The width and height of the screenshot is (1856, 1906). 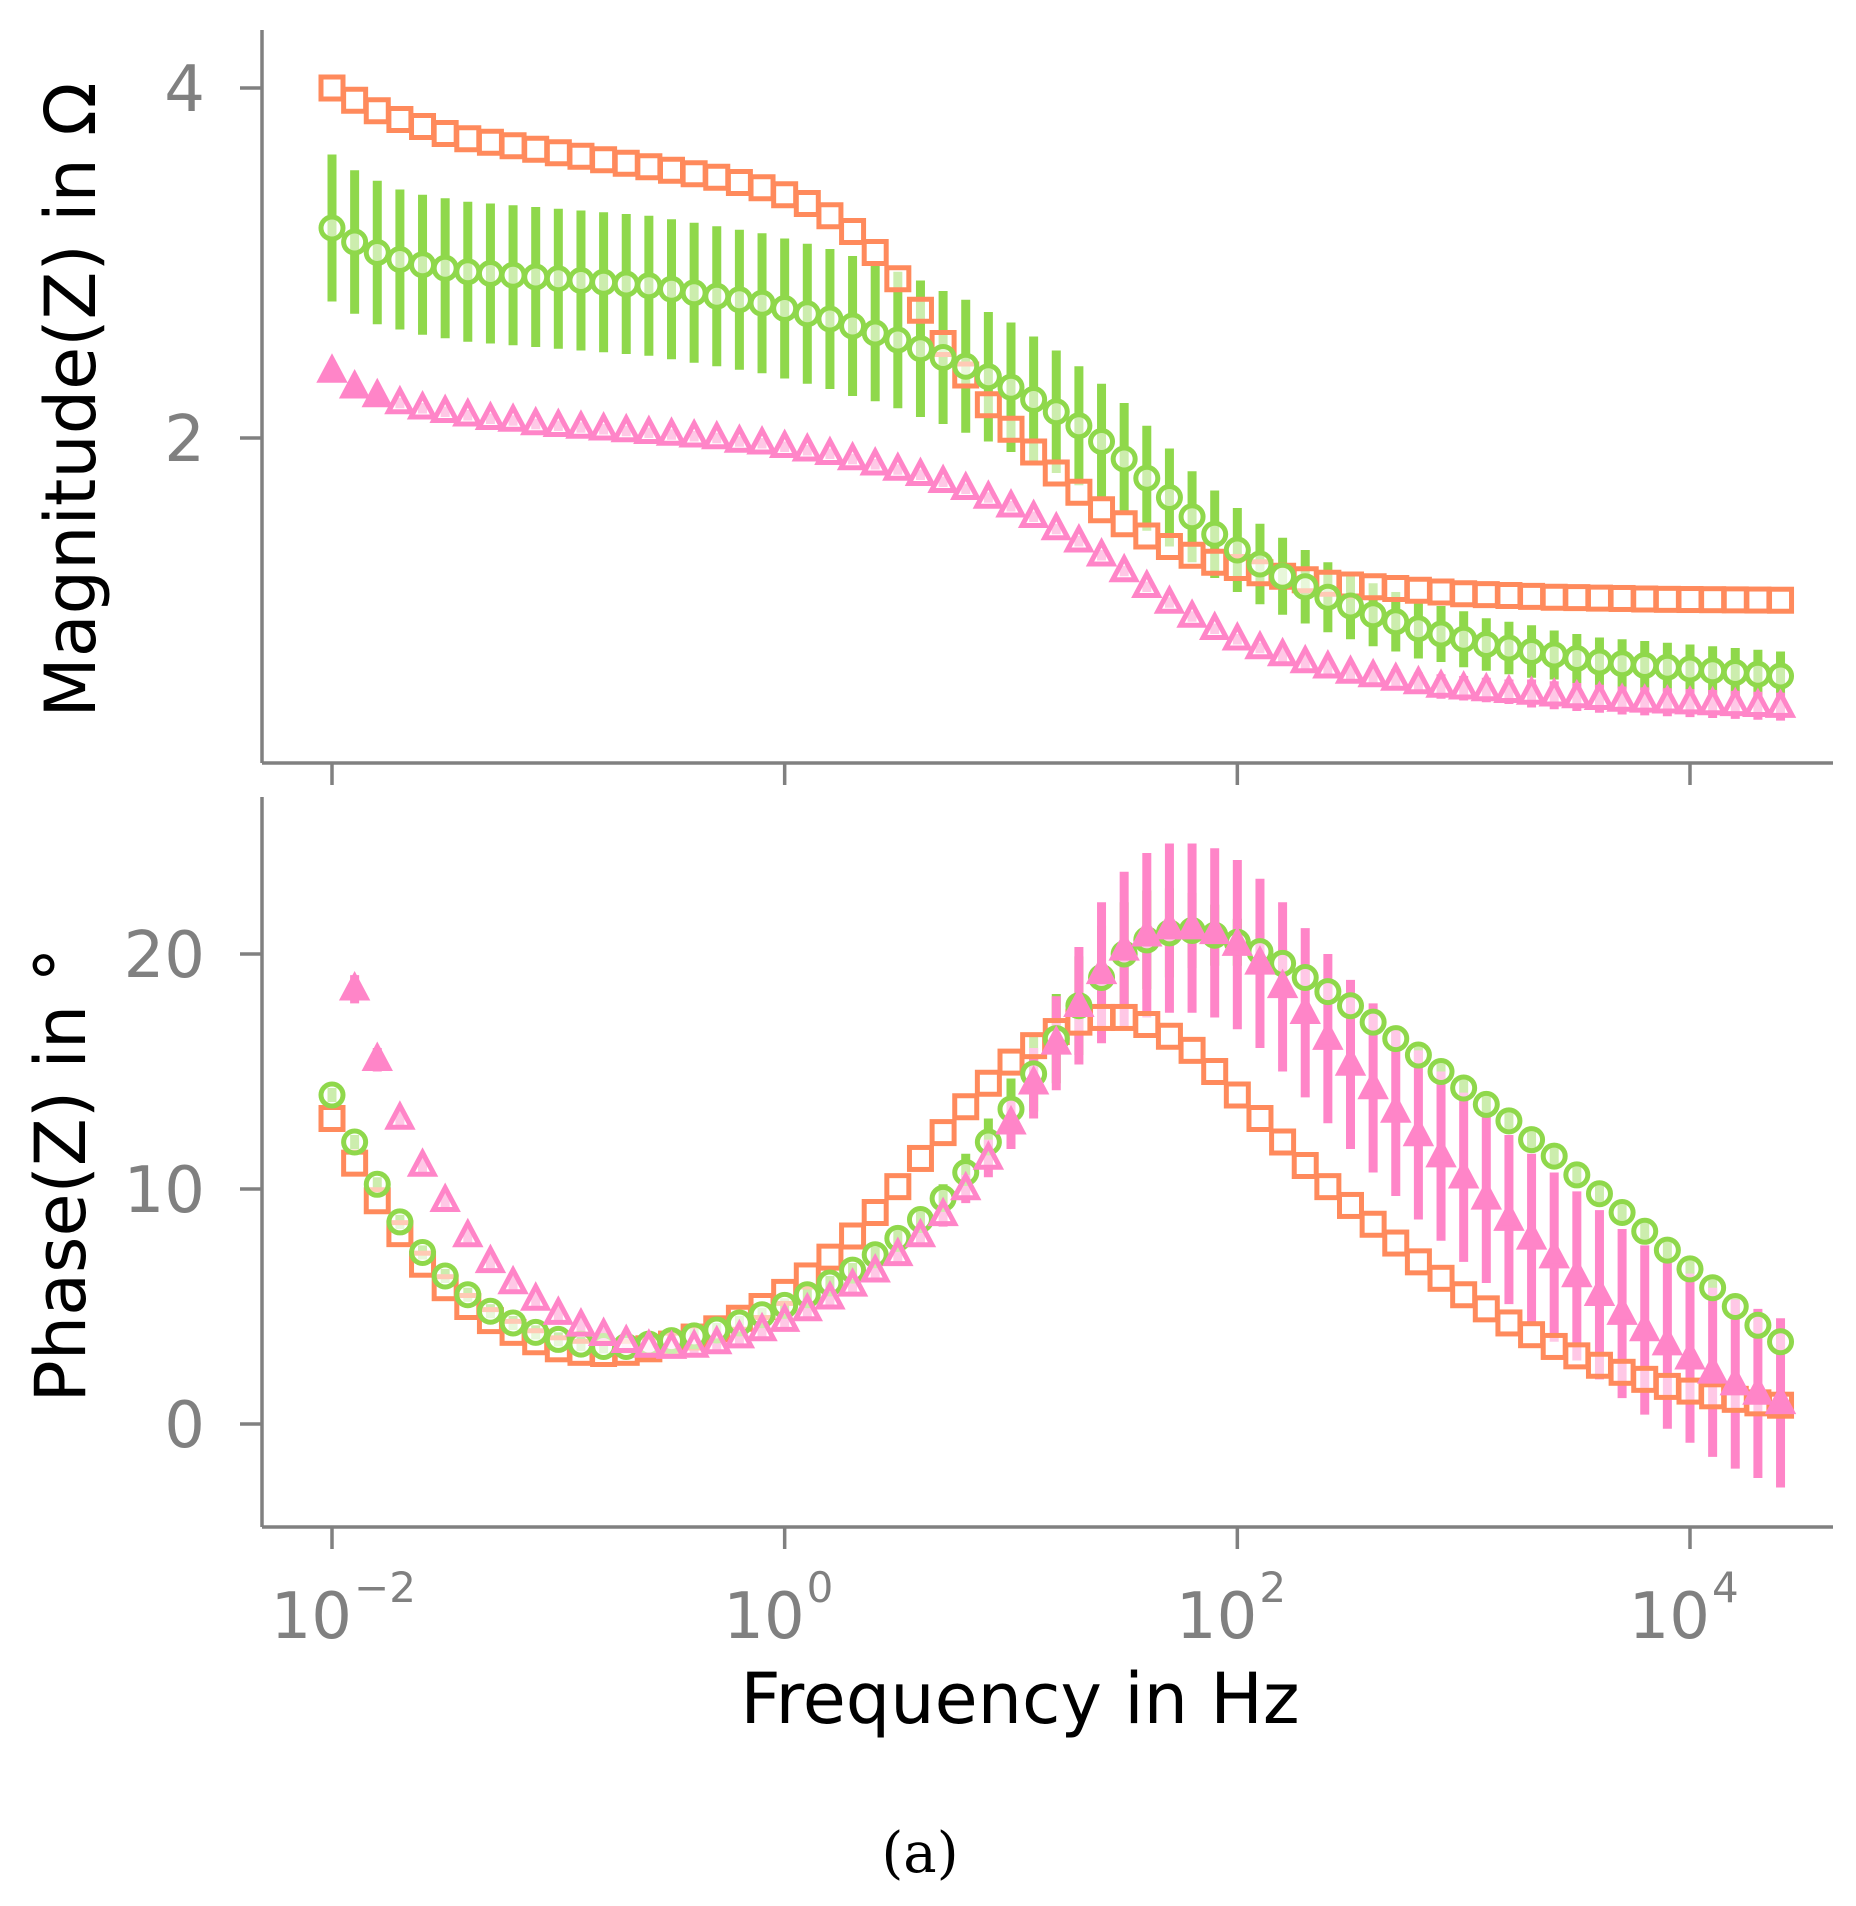 I want to click on phase-y-ticks: 0 10 20, so click(x=193, y=1191).